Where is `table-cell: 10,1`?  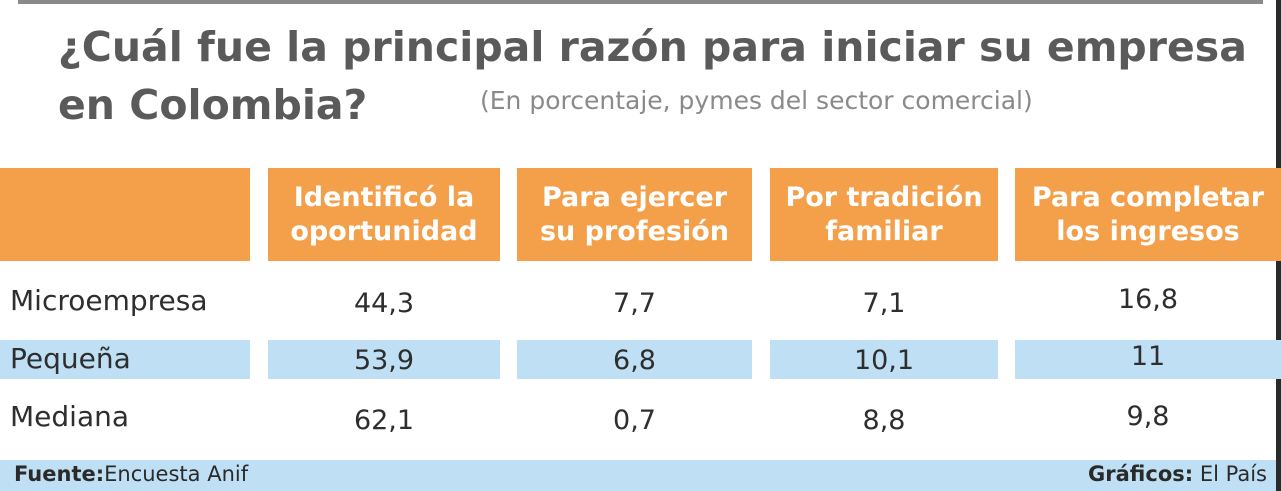 table-cell: 10,1 is located at coordinates (884, 360).